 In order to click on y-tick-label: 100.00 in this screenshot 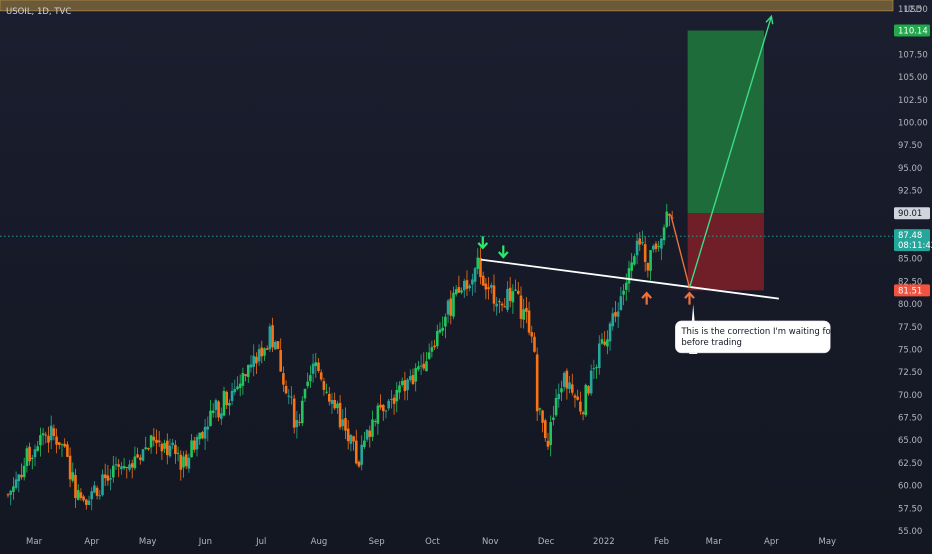, I will do `click(913, 124)`.